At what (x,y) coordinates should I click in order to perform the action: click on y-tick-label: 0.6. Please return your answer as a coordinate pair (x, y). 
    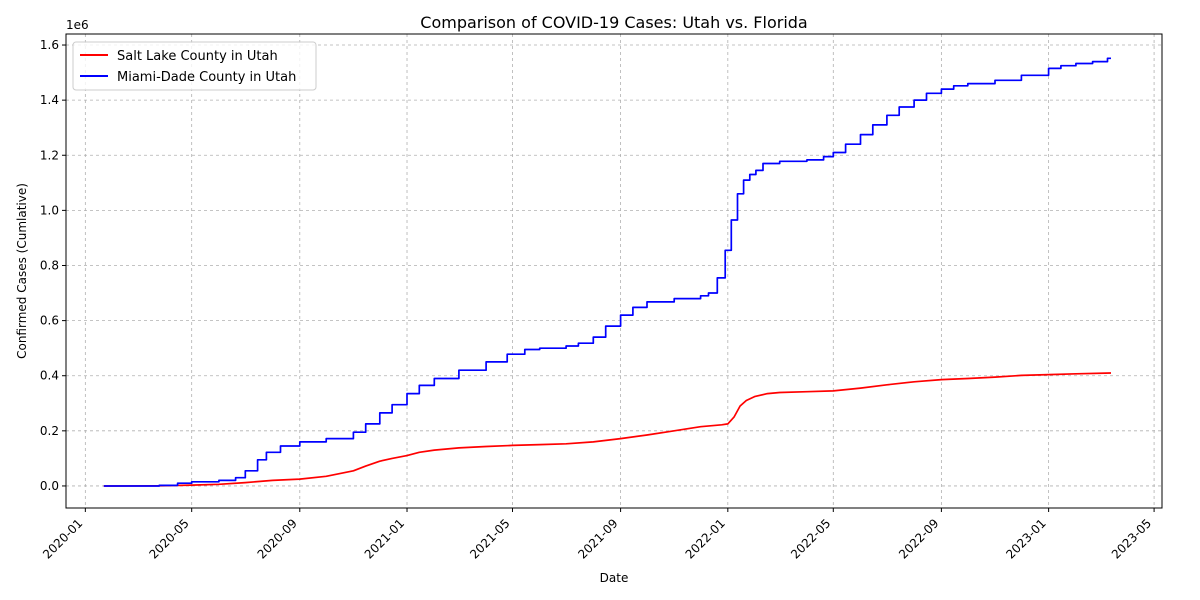
    Looking at the image, I should click on (49, 321).